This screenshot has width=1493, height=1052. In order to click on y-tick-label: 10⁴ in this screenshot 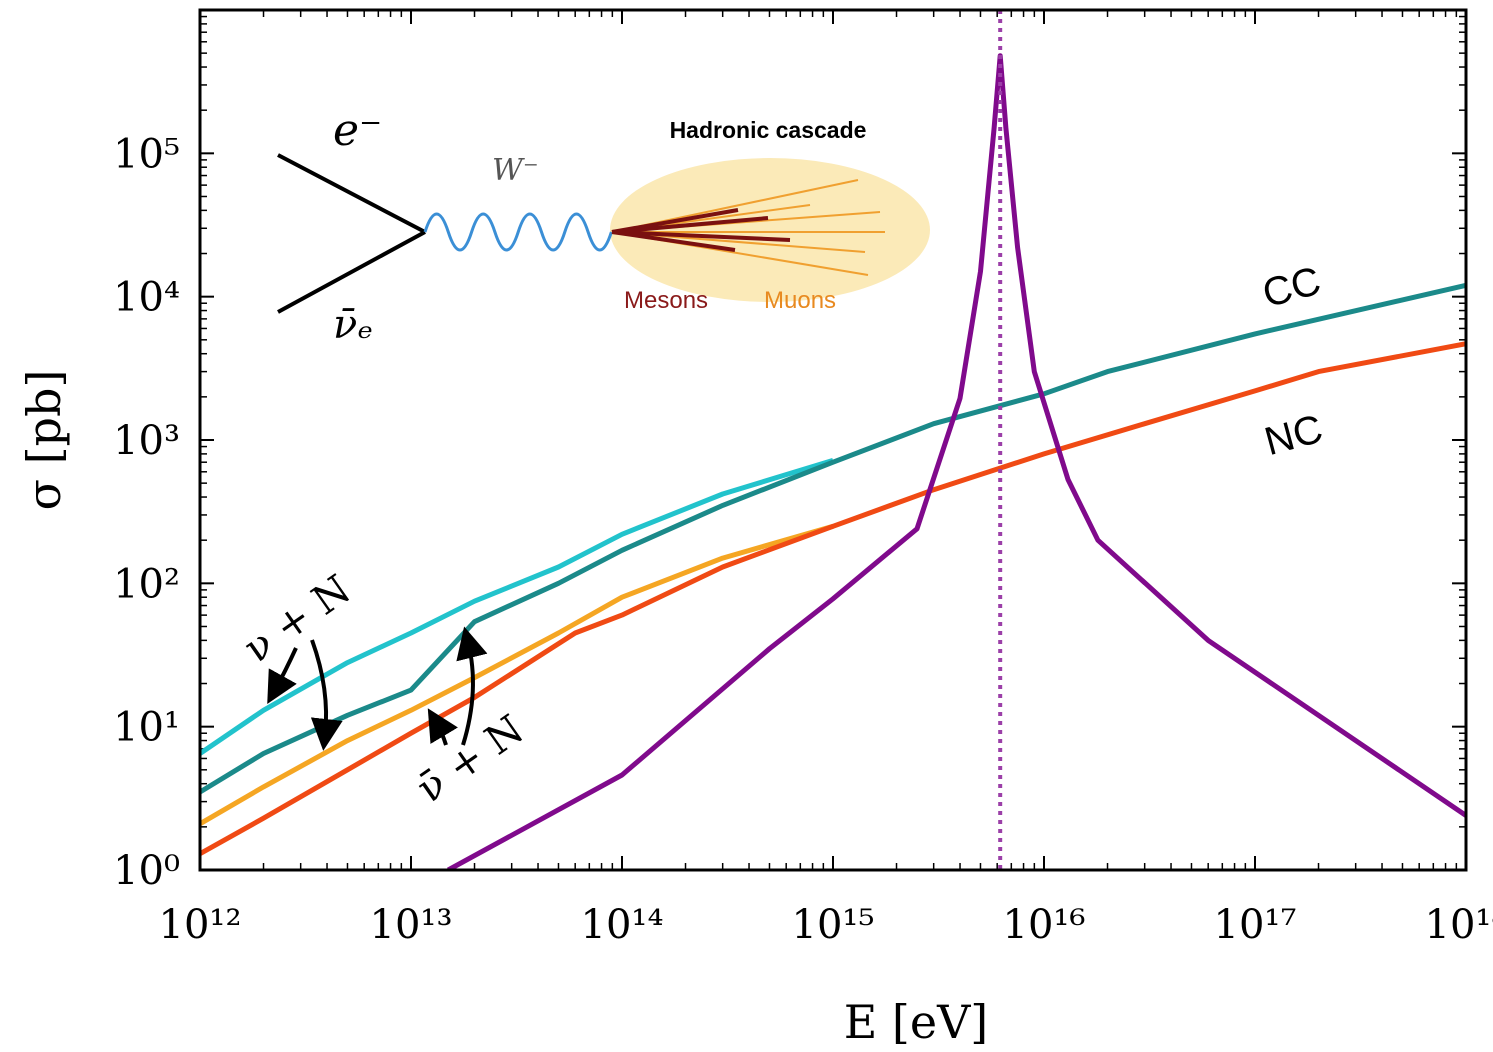, I will do `click(146, 298)`.